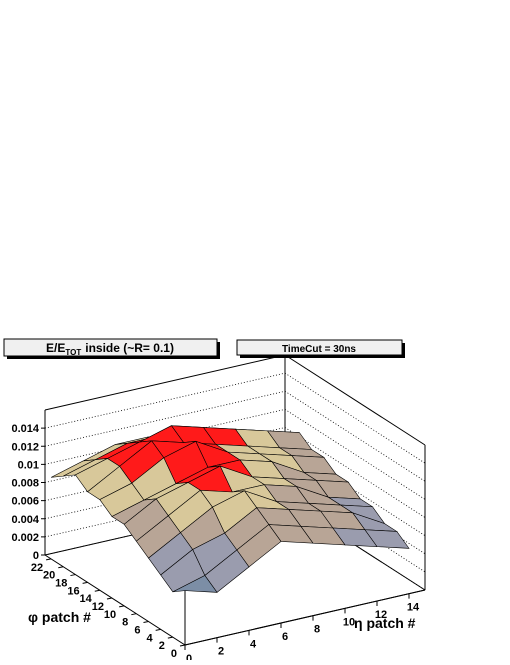 This screenshot has width=510, height=665. I want to click on z-tick-label: 0.01, so click(28, 465).